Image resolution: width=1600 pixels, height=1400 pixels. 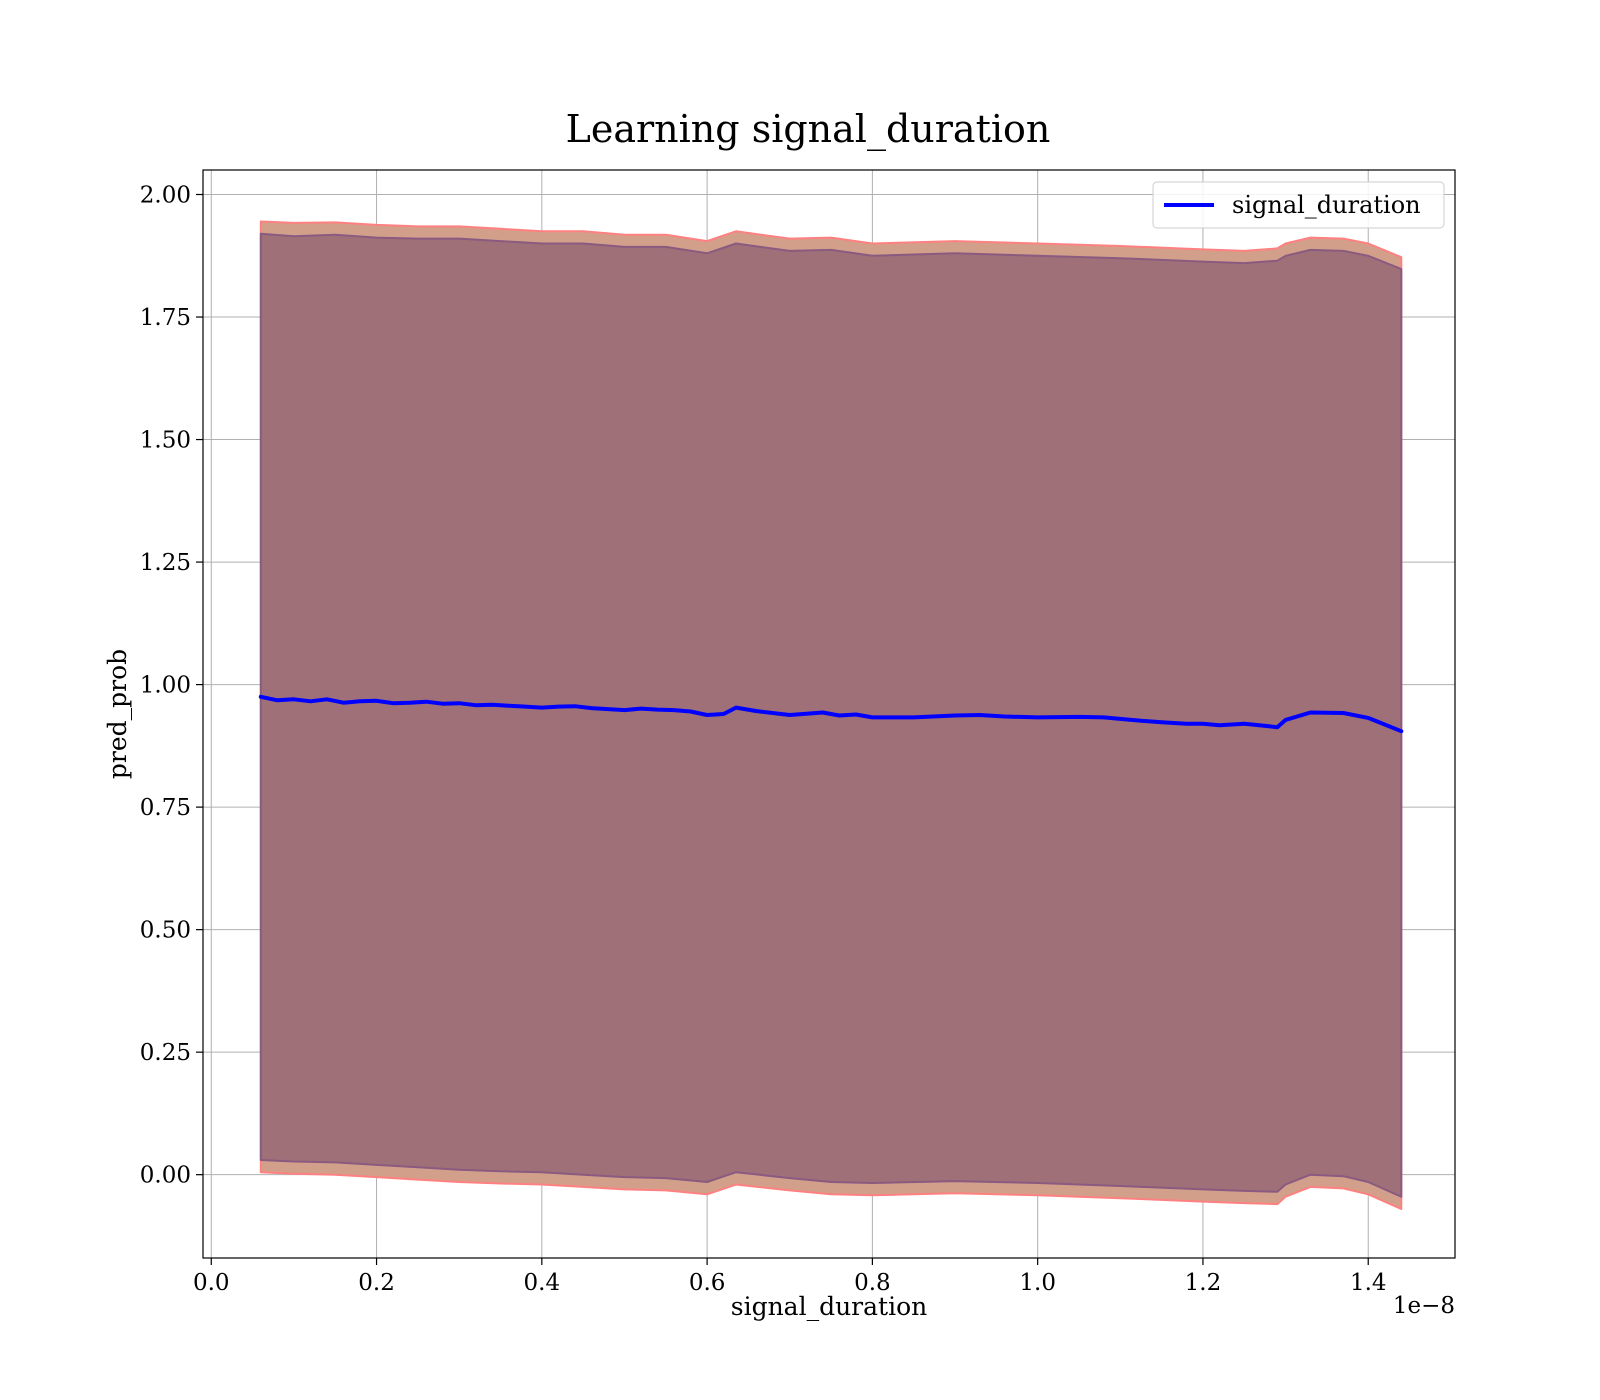 I want to click on legend: signal_duration, so click(x=1298, y=205).